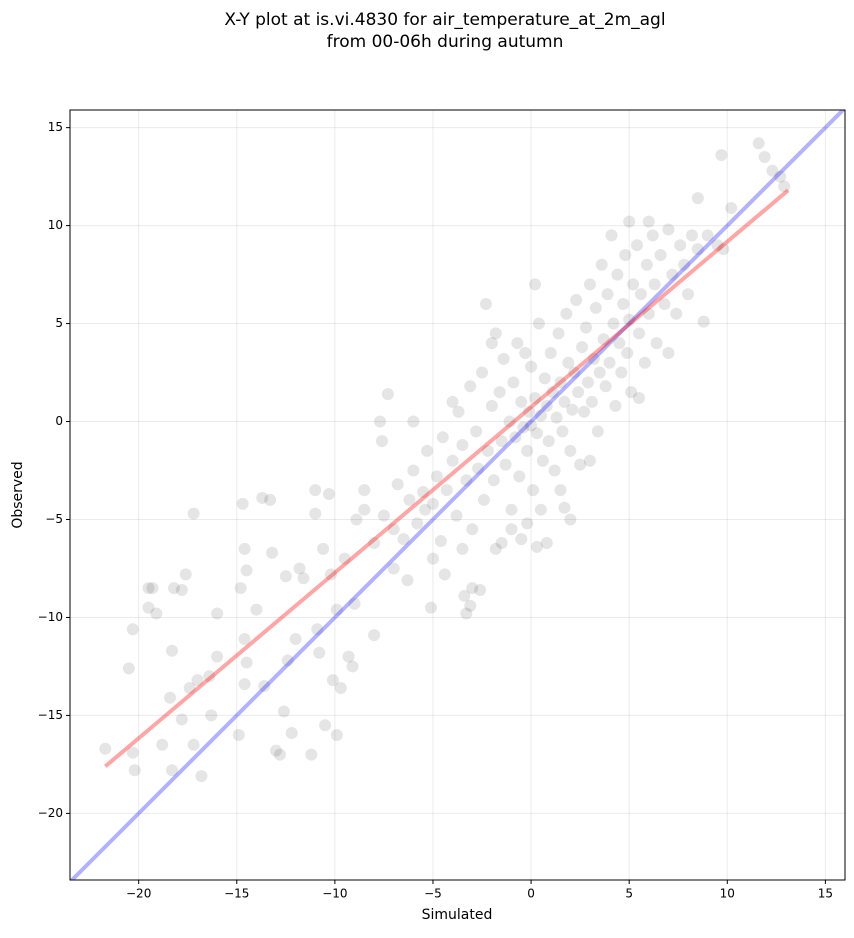  Describe the element at coordinates (445, 42) in the screenshot. I see `chart-title: from 00-06h during autumn` at that location.